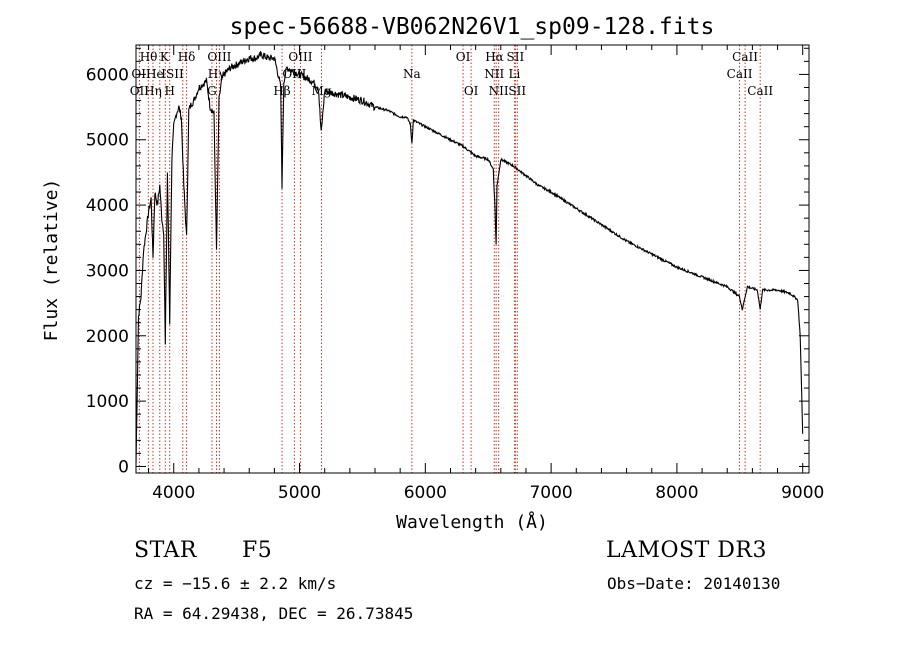  Describe the element at coordinates (172, 74) in the screenshot. I see `line-label-row2-2: ISII` at that location.